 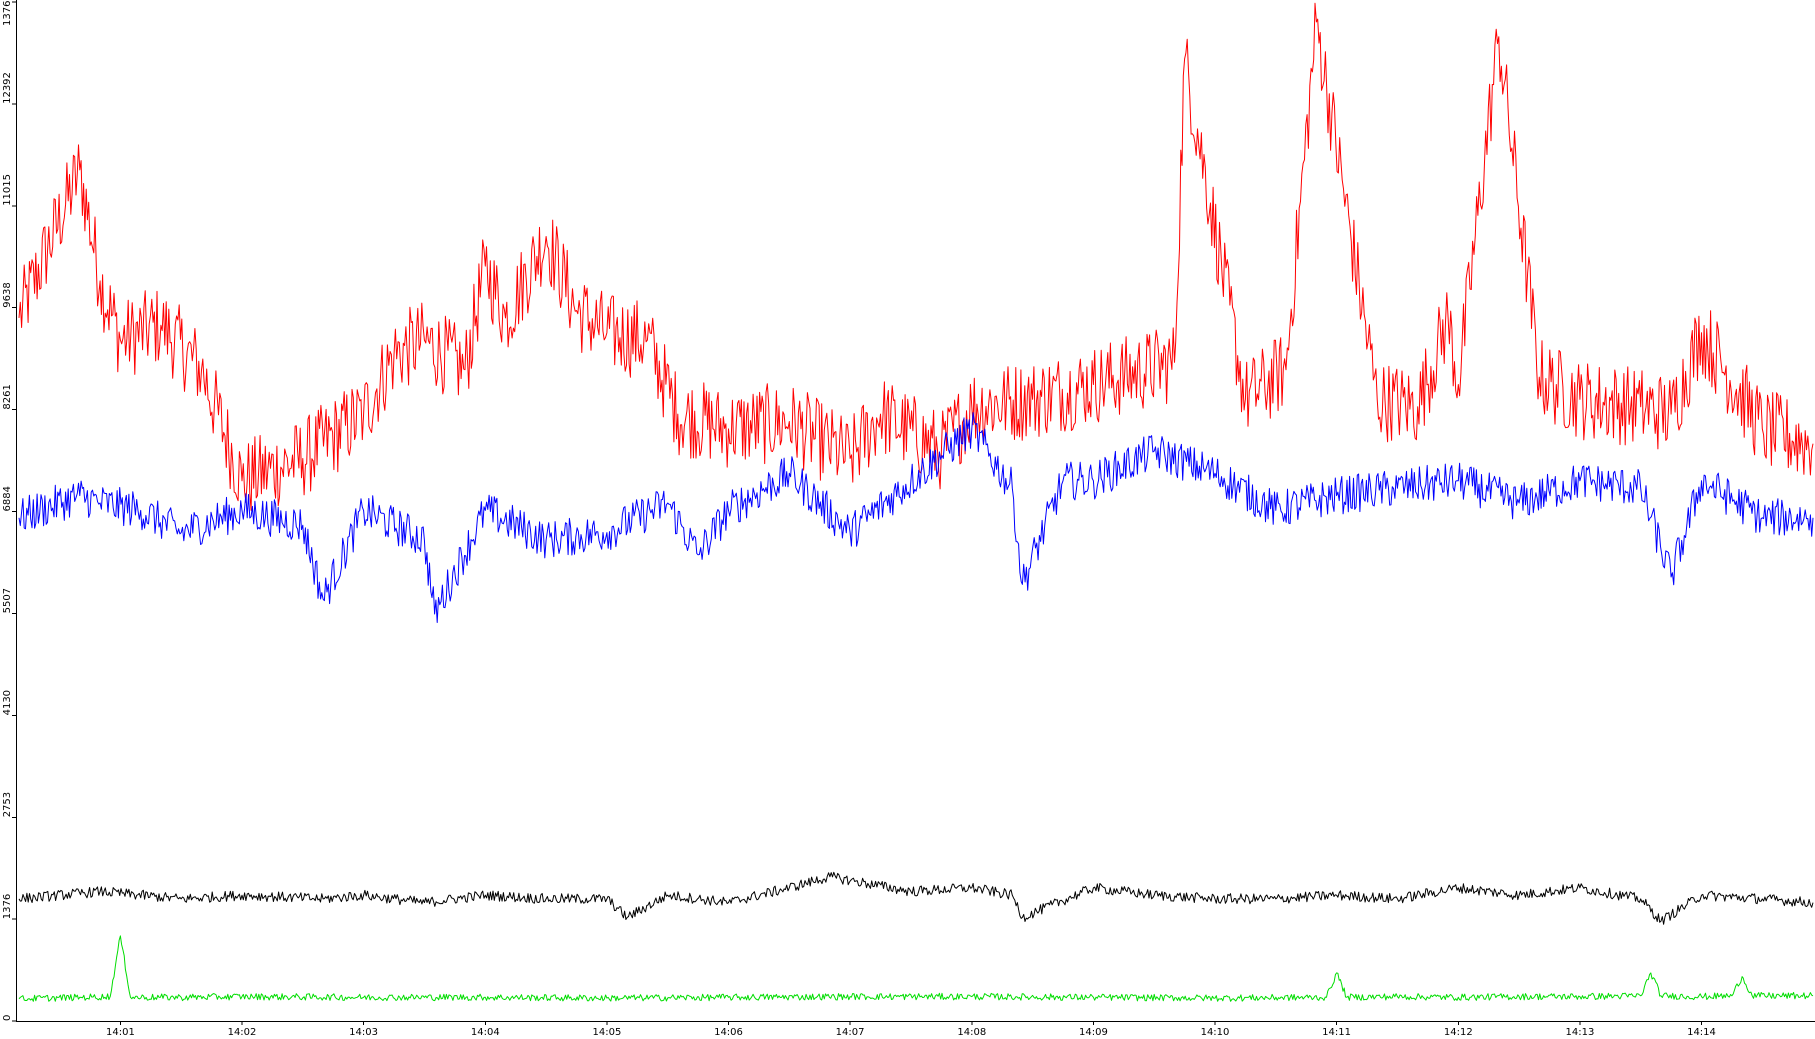 What do you see at coordinates (1215, 1032) in the screenshot?
I see `x-tick-label: 14:10` at bounding box center [1215, 1032].